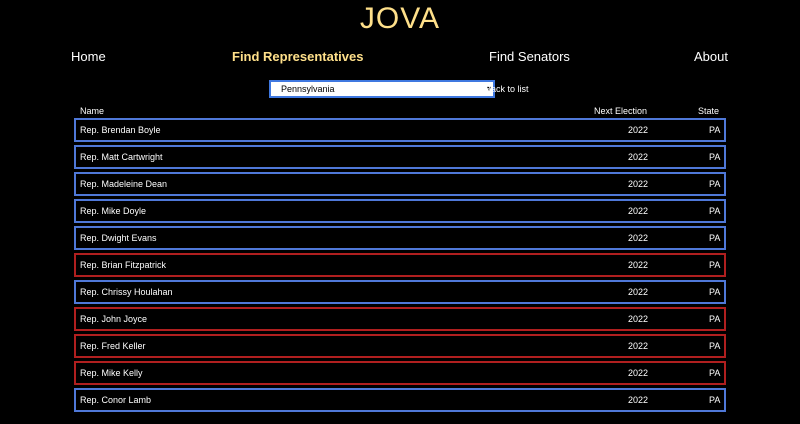 This screenshot has width=800, height=424. What do you see at coordinates (400, 157) in the screenshot?
I see `table-row: Rep. Matt Cartwright 2022 PA` at bounding box center [400, 157].